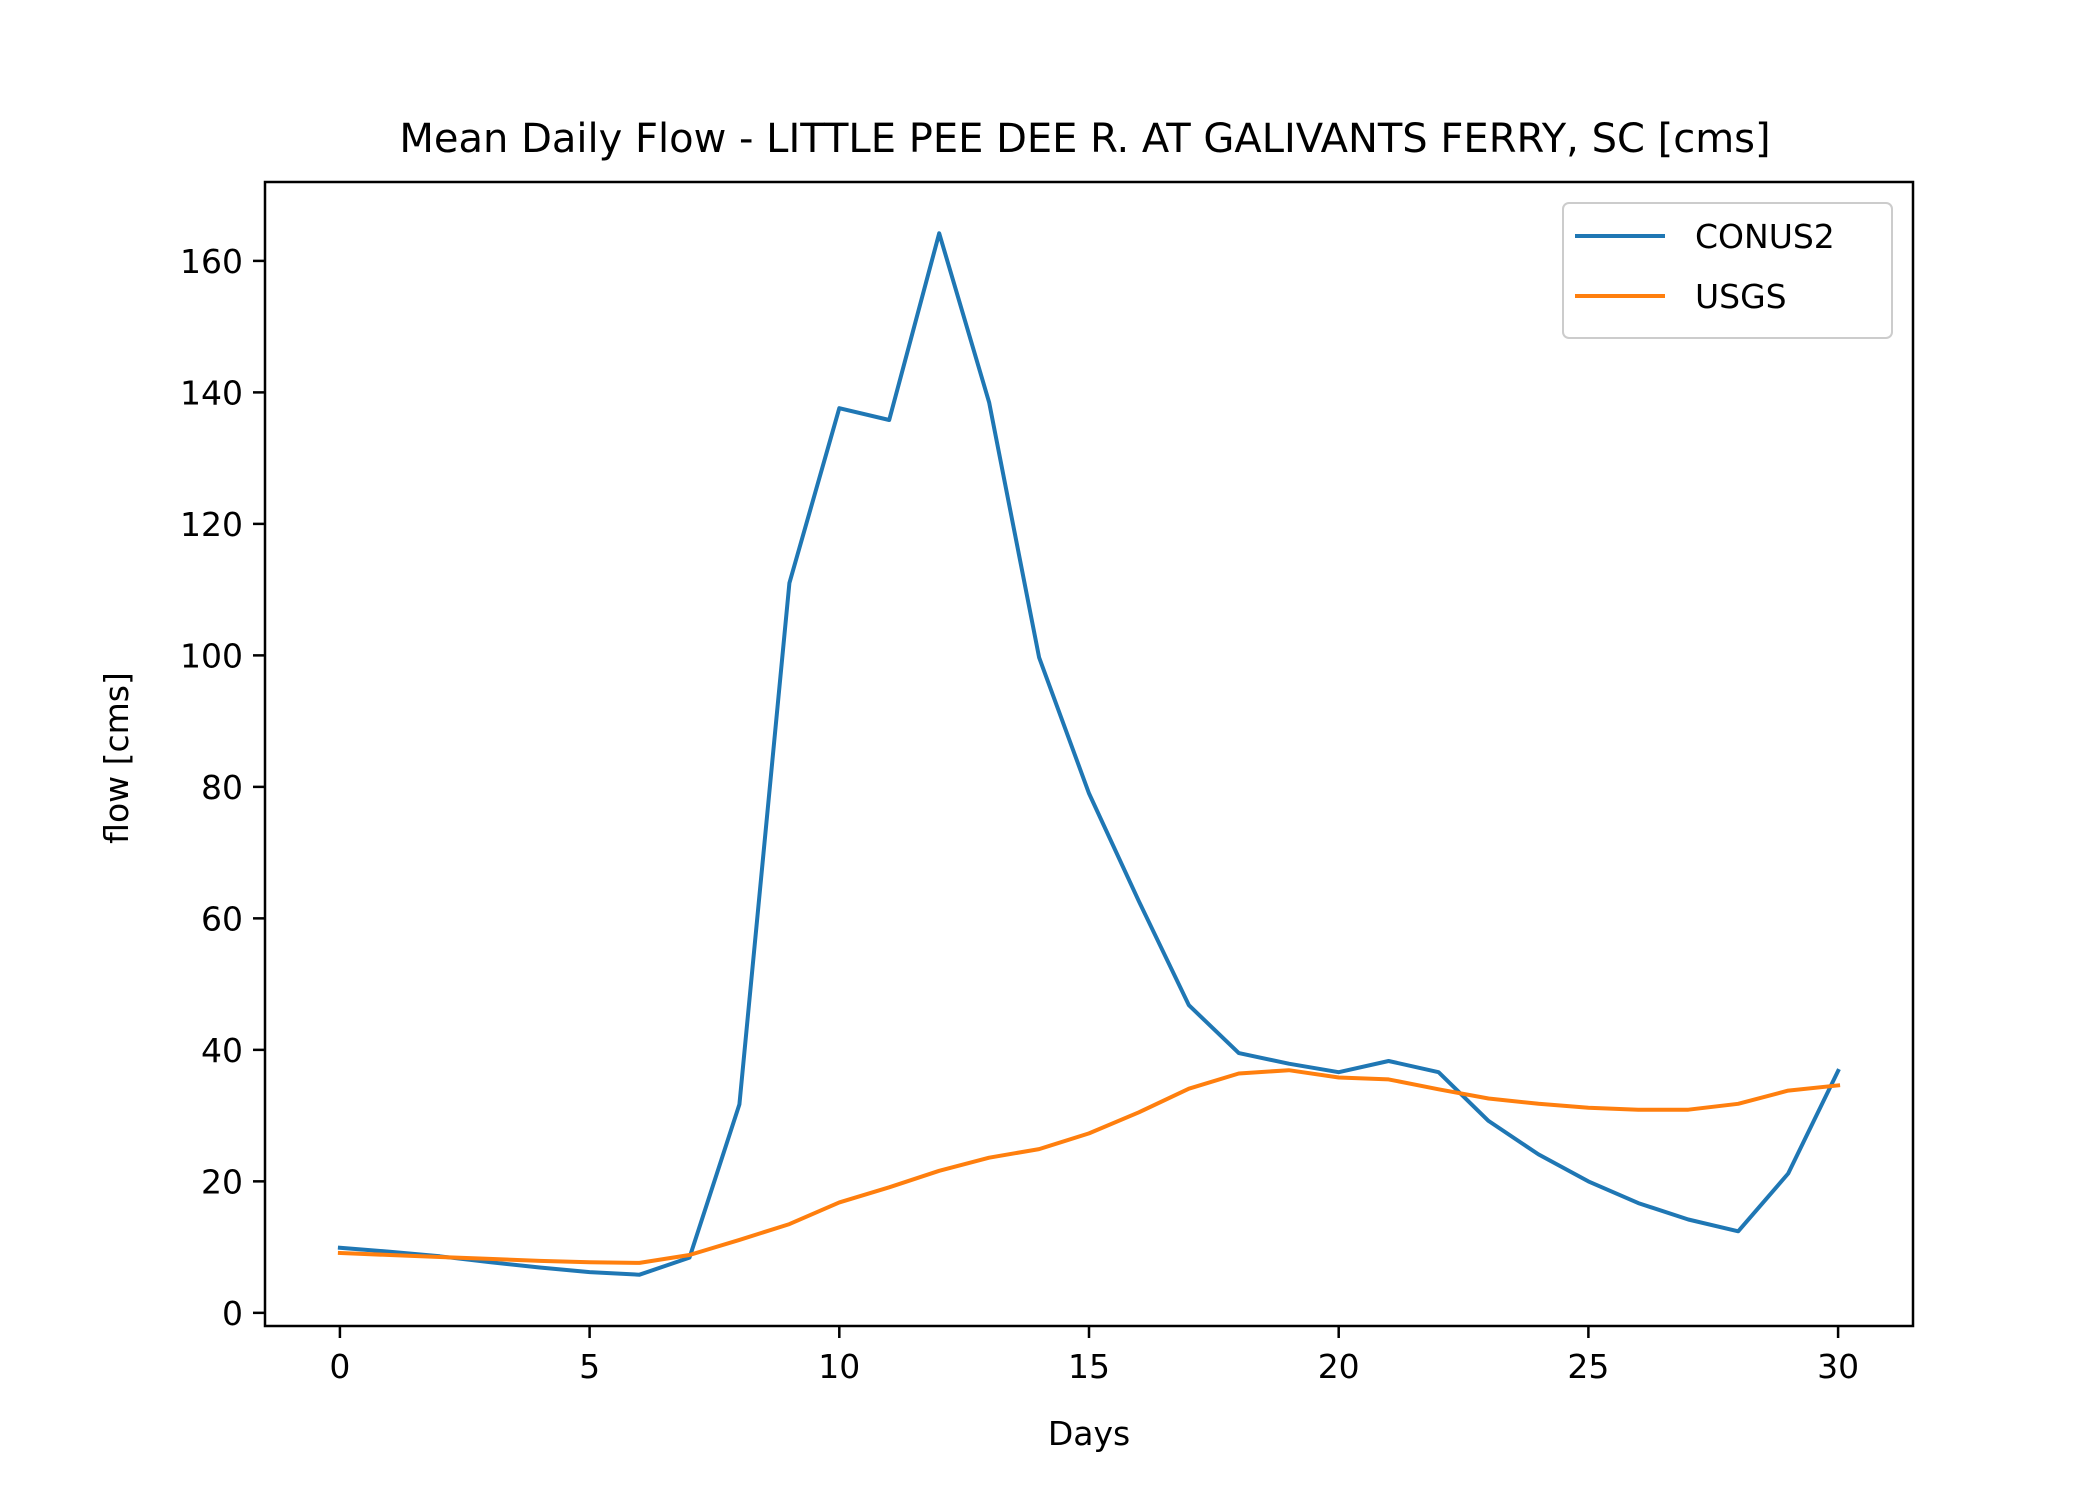  Describe the element at coordinates (1838, 1366) in the screenshot. I see `x-tick-label: 30` at that location.